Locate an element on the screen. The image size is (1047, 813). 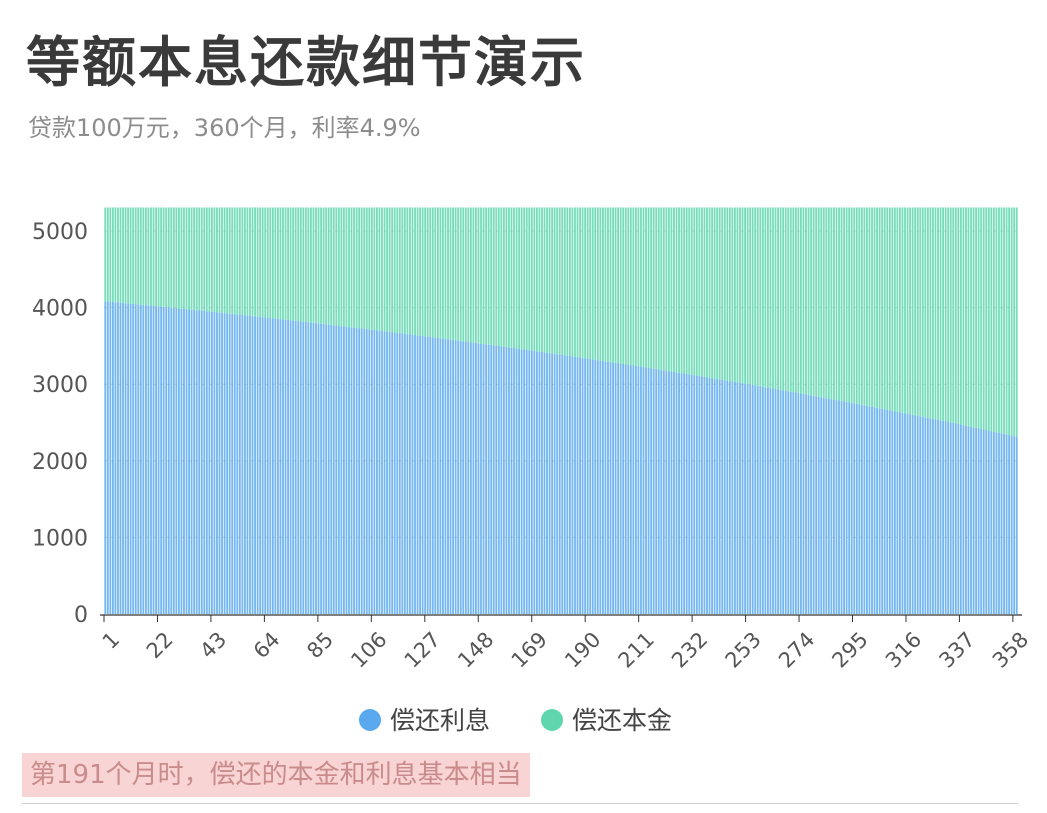
x-tick-label: 190 is located at coordinates (582, 649).